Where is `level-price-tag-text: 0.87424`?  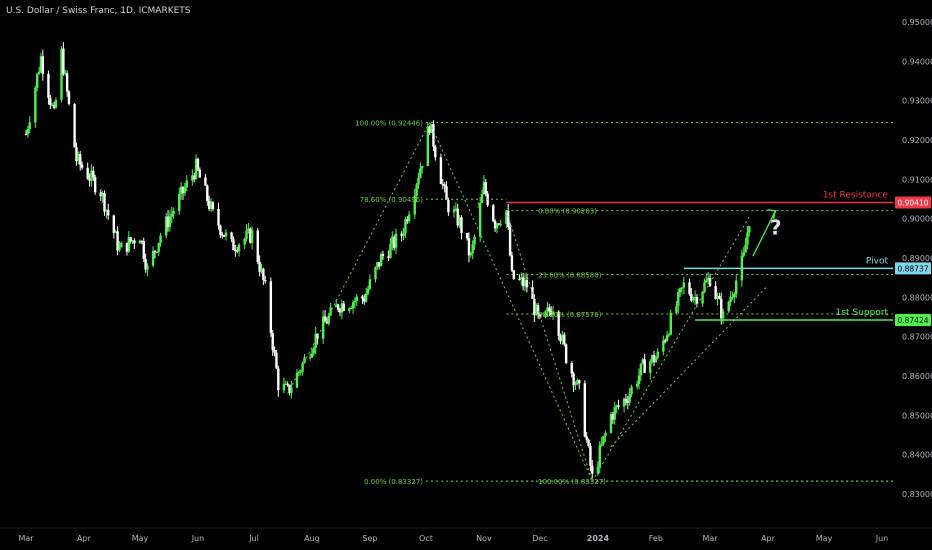 level-price-tag-text: 0.87424 is located at coordinates (912, 320).